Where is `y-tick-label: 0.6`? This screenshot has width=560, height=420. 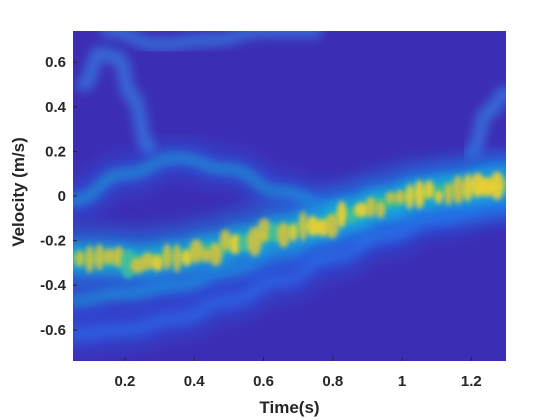
y-tick-label: 0.6 is located at coordinates (55, 62).